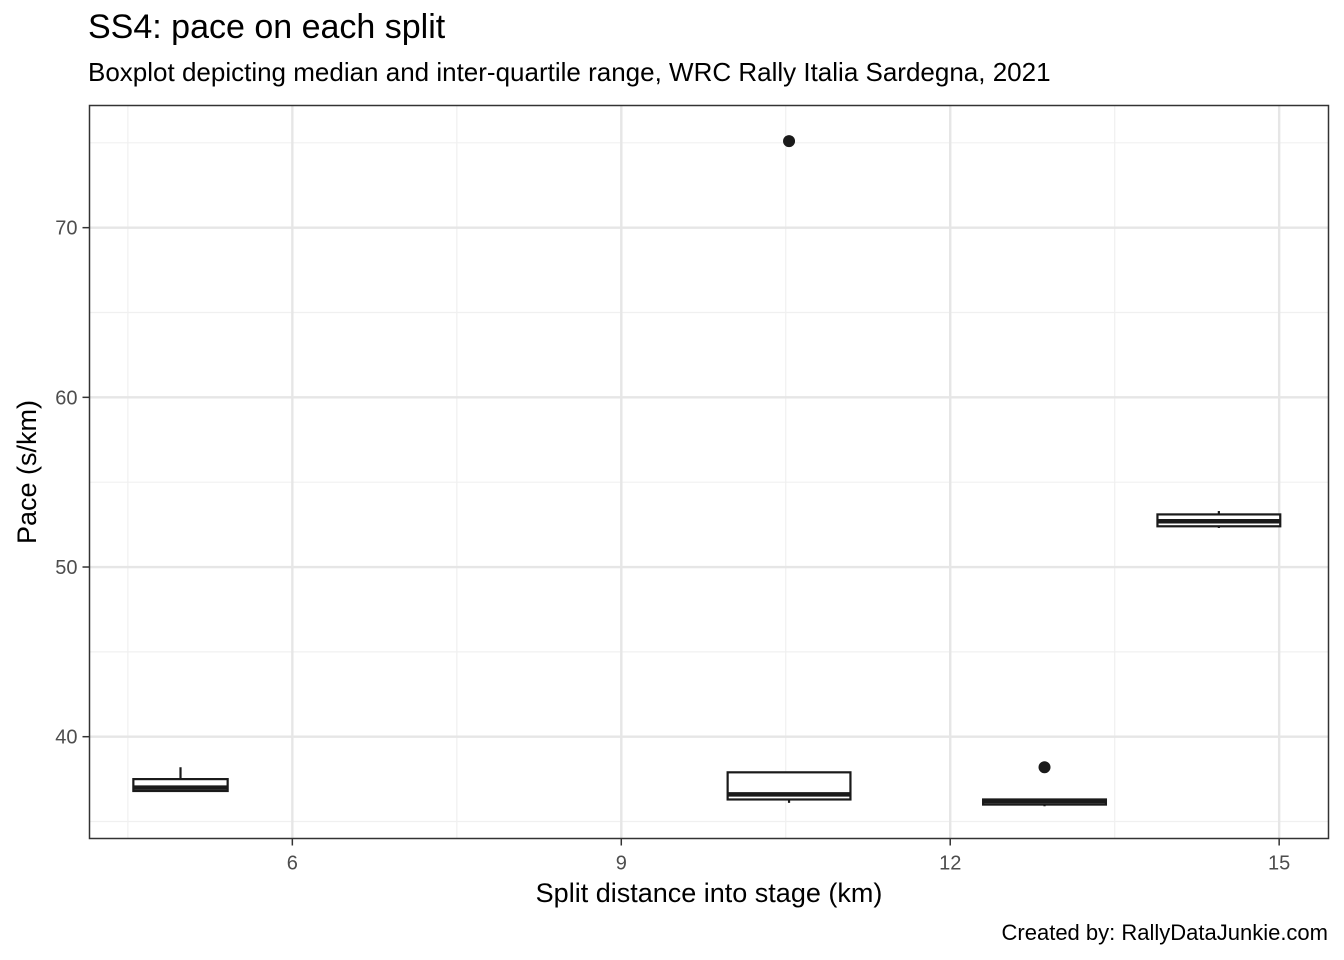  What do you see at coordinates (180, 785) in the screenshot?
I see `iqr-box` at bounding box center [180, 785].